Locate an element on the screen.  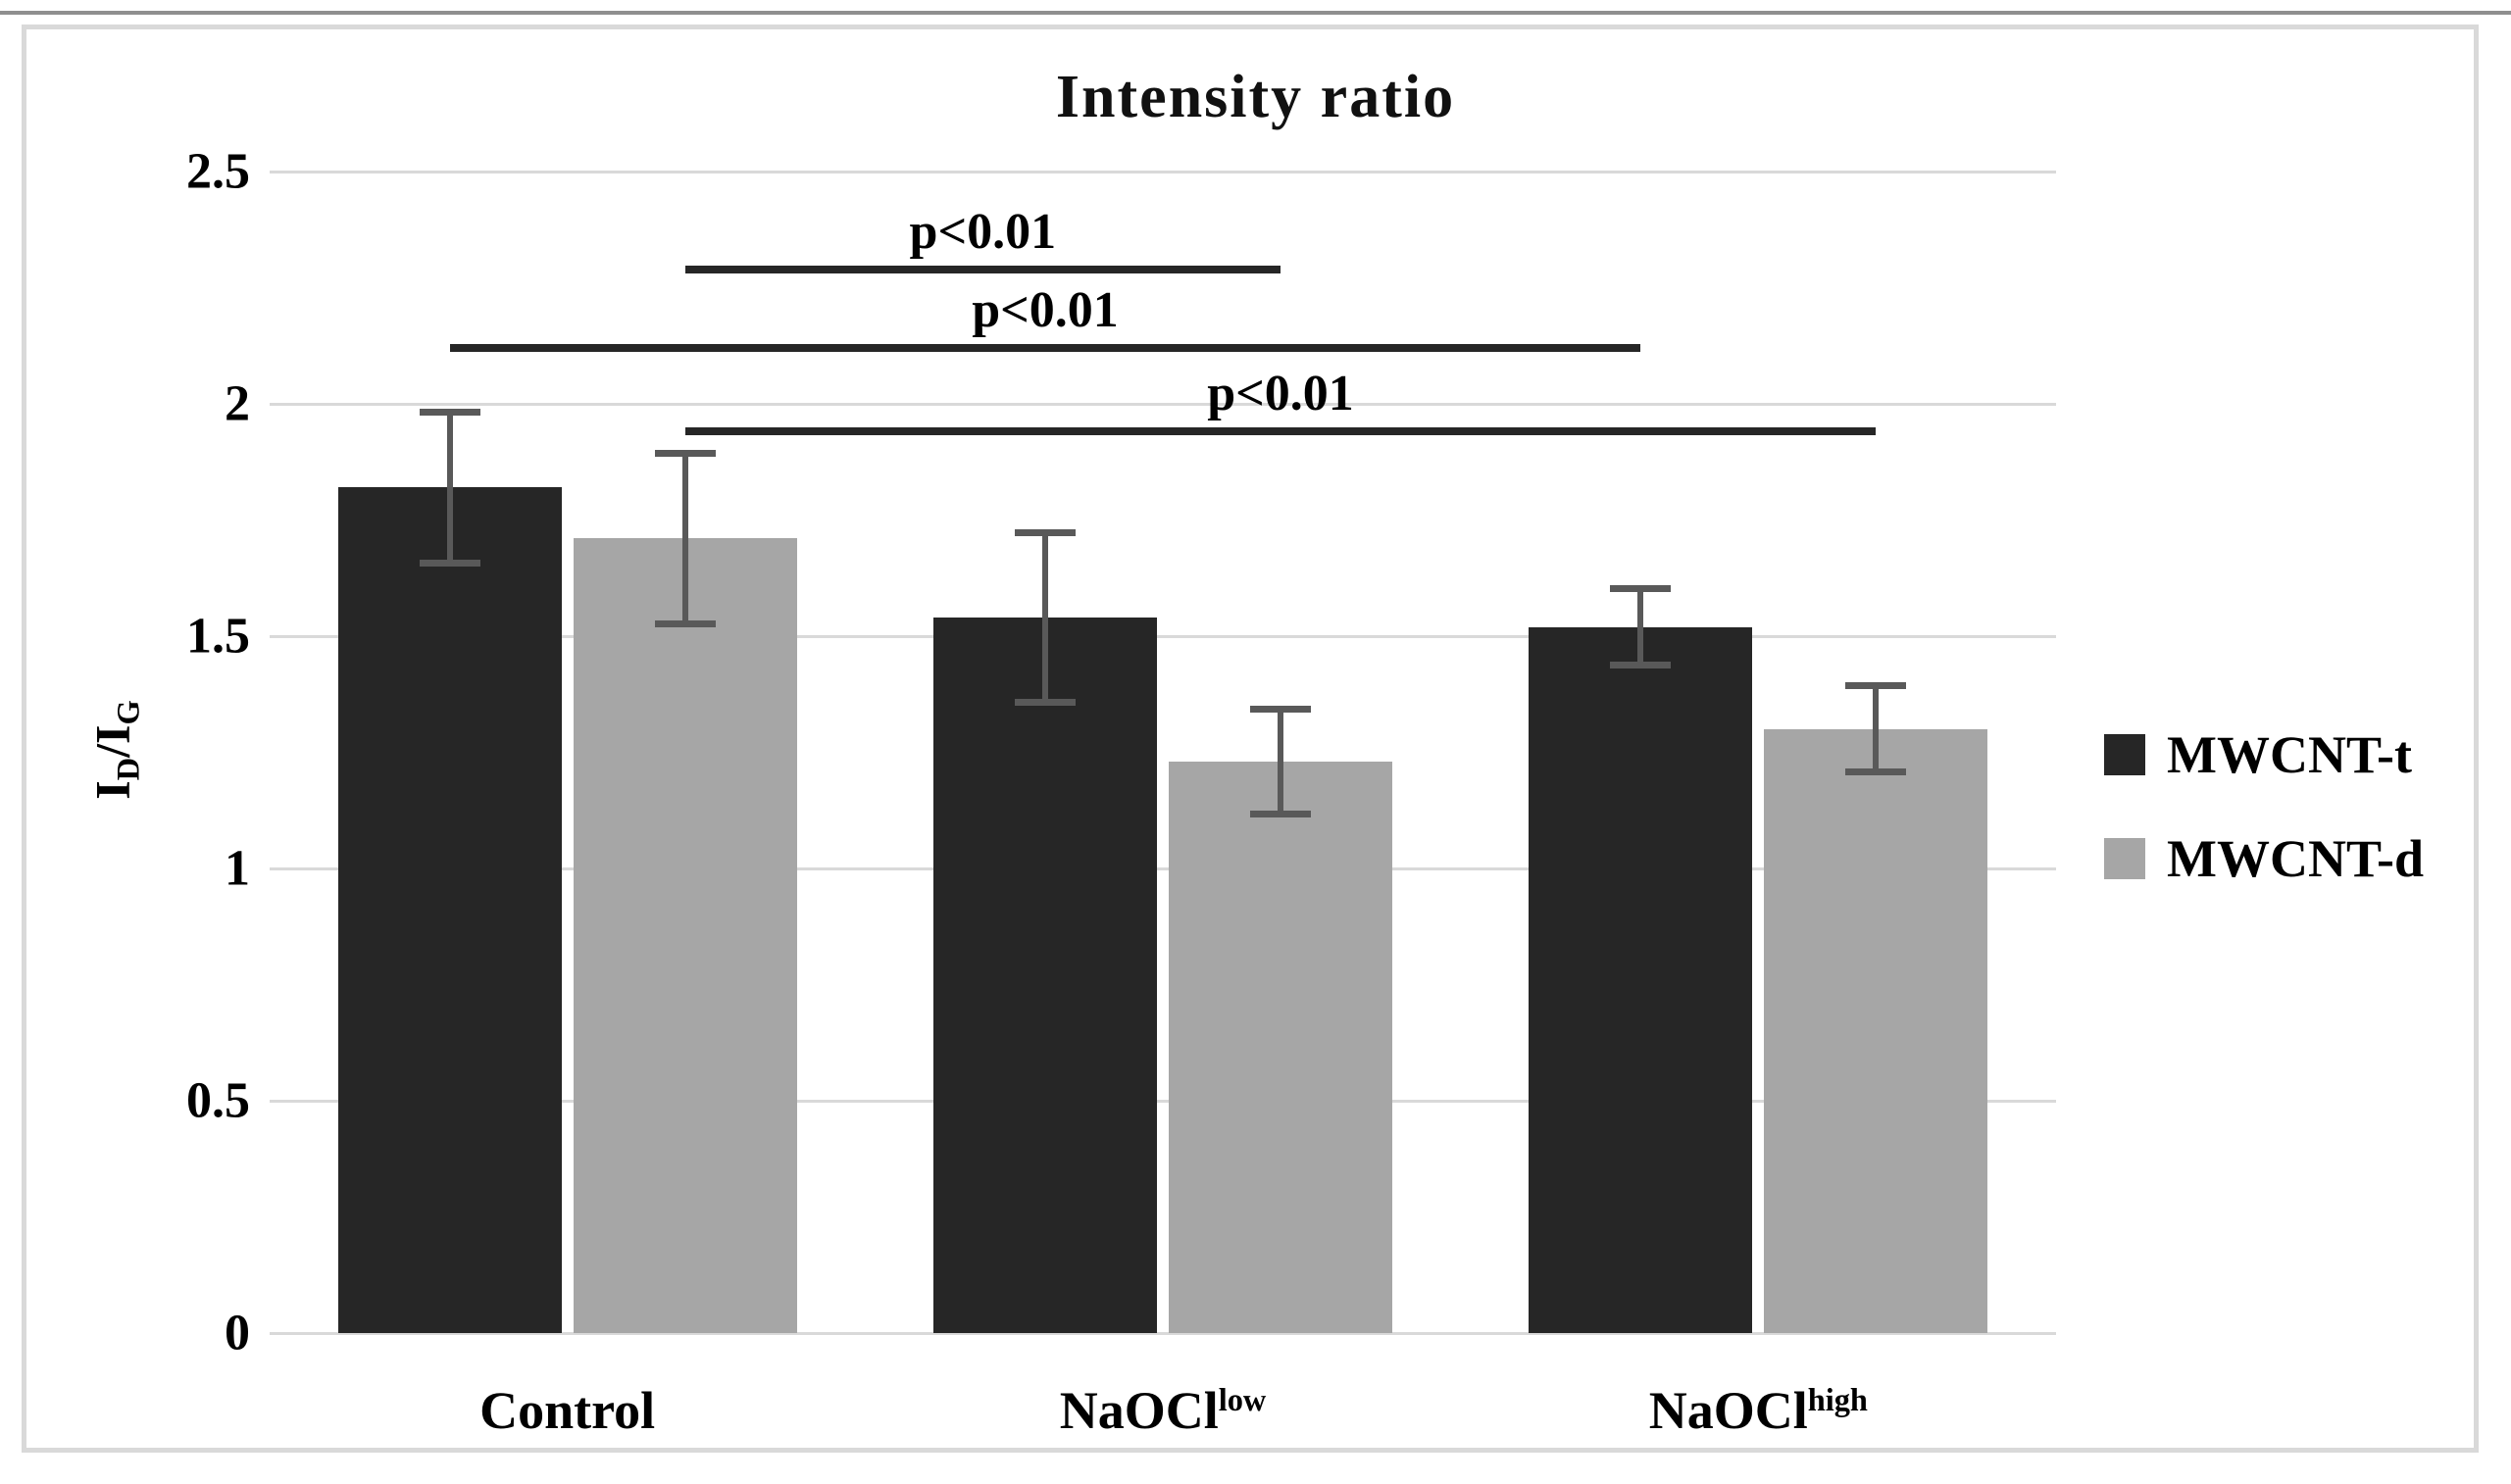
x-category-label-control: Control is located at coordinates (567, 1410).